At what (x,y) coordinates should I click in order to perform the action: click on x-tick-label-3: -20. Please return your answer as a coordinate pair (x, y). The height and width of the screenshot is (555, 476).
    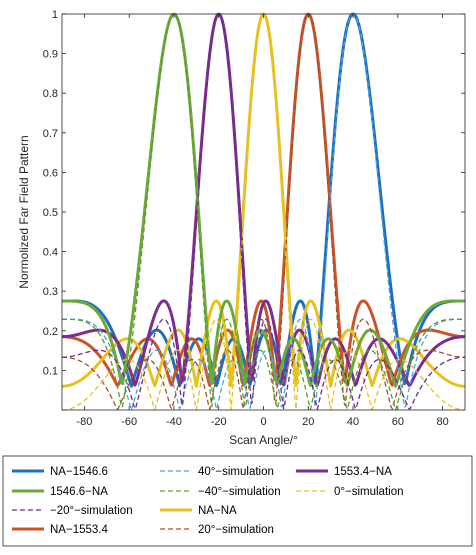
    Looking at the image, I should click on (219, 422).